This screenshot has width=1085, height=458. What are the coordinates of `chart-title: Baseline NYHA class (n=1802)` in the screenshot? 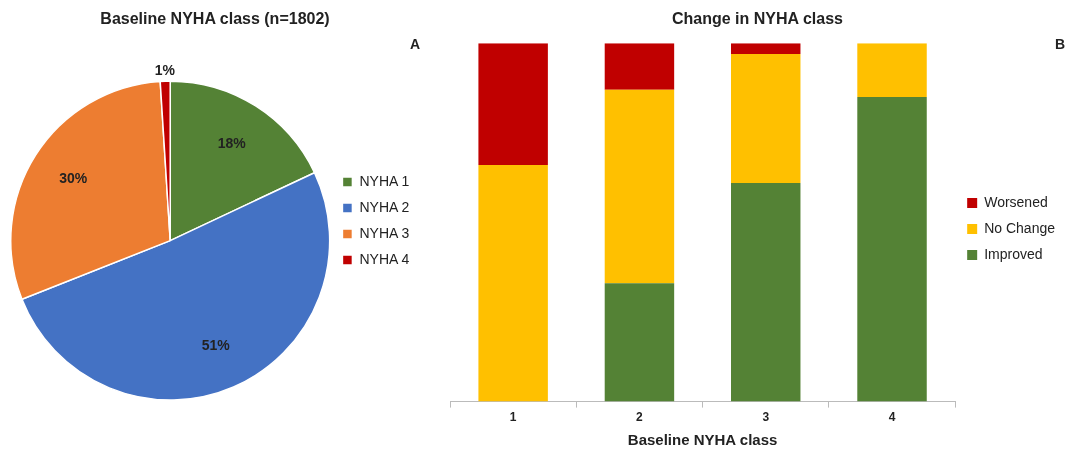 It's located at (215, 19).